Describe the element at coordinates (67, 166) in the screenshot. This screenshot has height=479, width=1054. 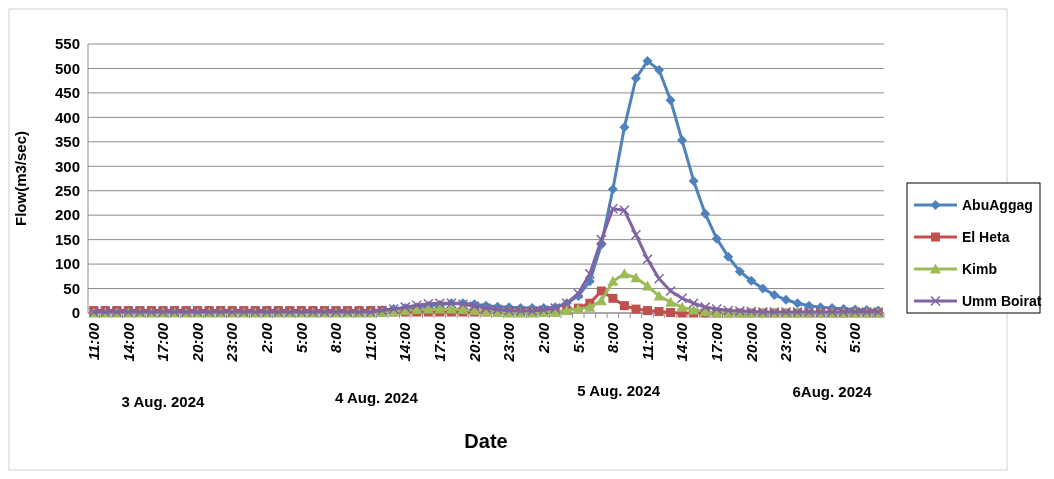
I see `y-tick-label: 300` at that location.